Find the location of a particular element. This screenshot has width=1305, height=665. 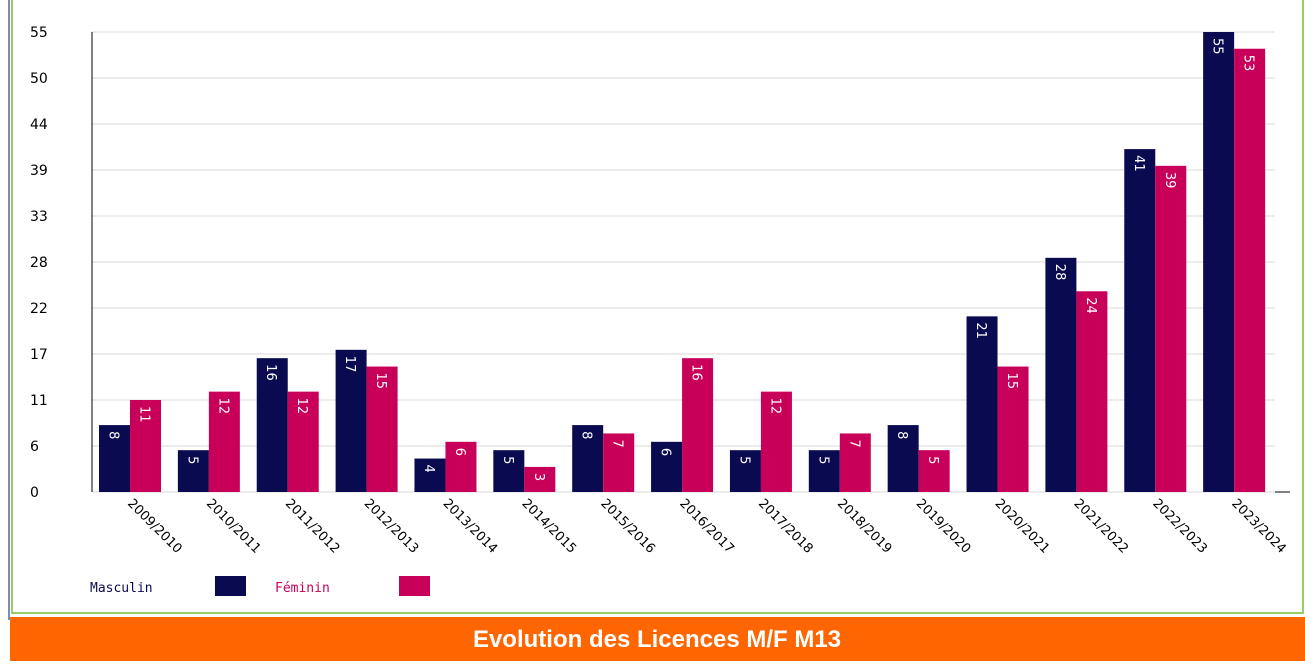

x-tick-label: 2012/2013 is located at coordinates (391, 526).